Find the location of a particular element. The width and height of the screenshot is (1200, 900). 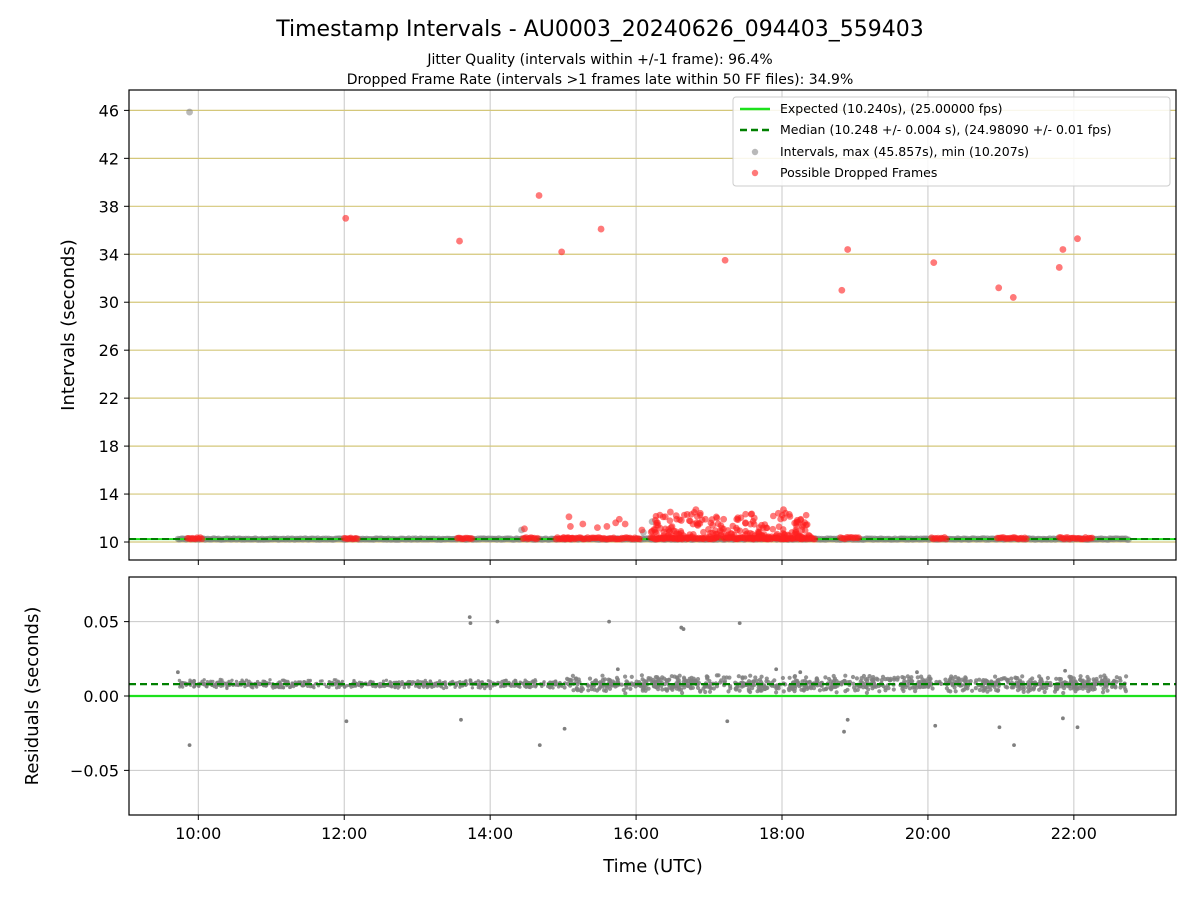

legend-dropped-label: Possible Dropped Frames is located at coordinates (858, 172).